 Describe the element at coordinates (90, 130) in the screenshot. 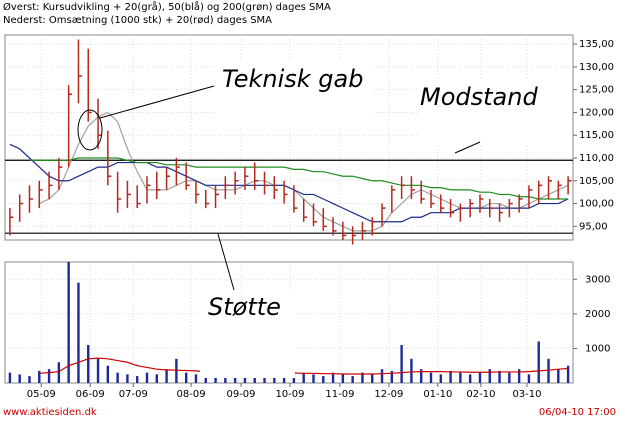

I see `gap-ring` at that location.